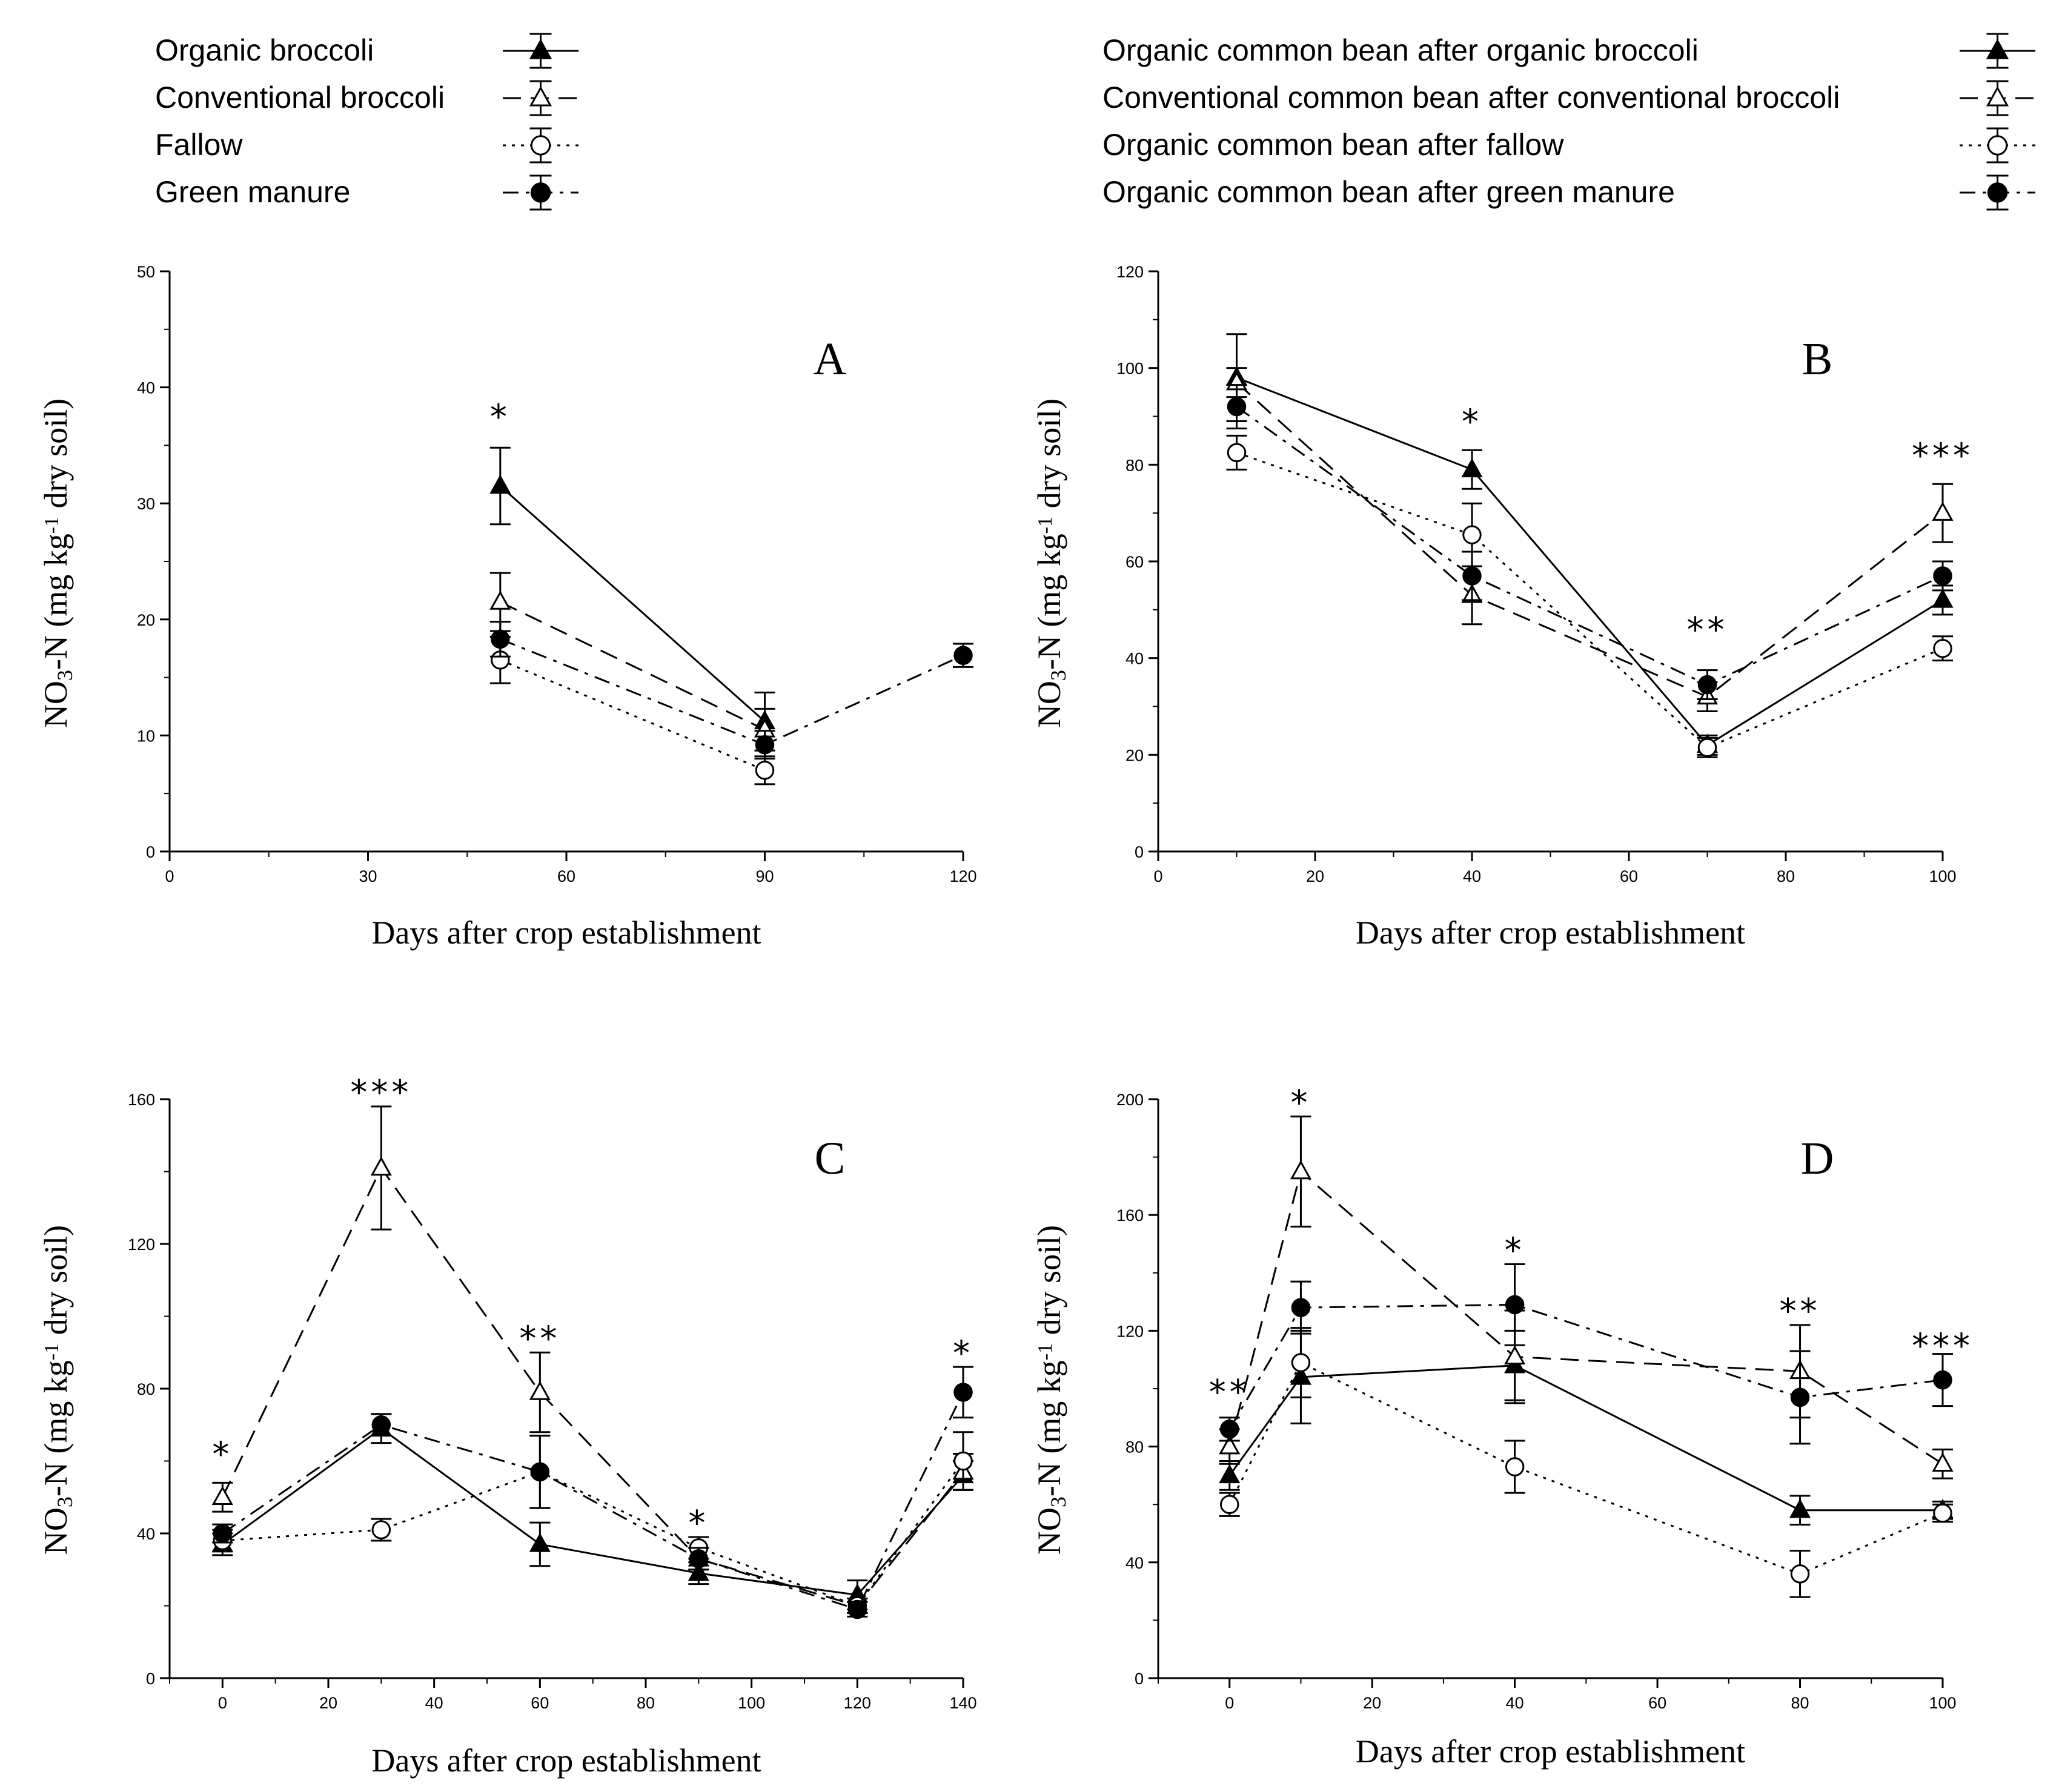 This screenshot has width=2062, height=1792. I want to click on x-tick-label: 100, so click(751, 1703).